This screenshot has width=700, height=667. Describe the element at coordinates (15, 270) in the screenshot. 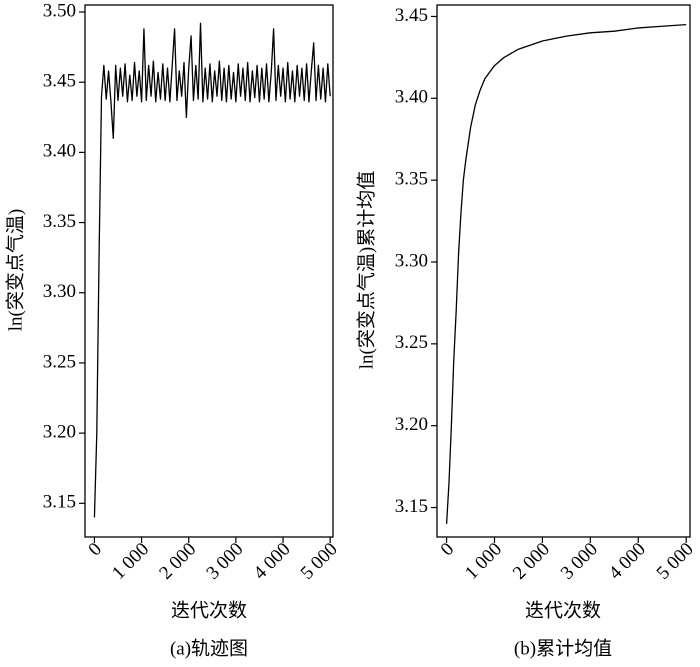

I see `y-axis-label: ln(突变点气温)` at that location.